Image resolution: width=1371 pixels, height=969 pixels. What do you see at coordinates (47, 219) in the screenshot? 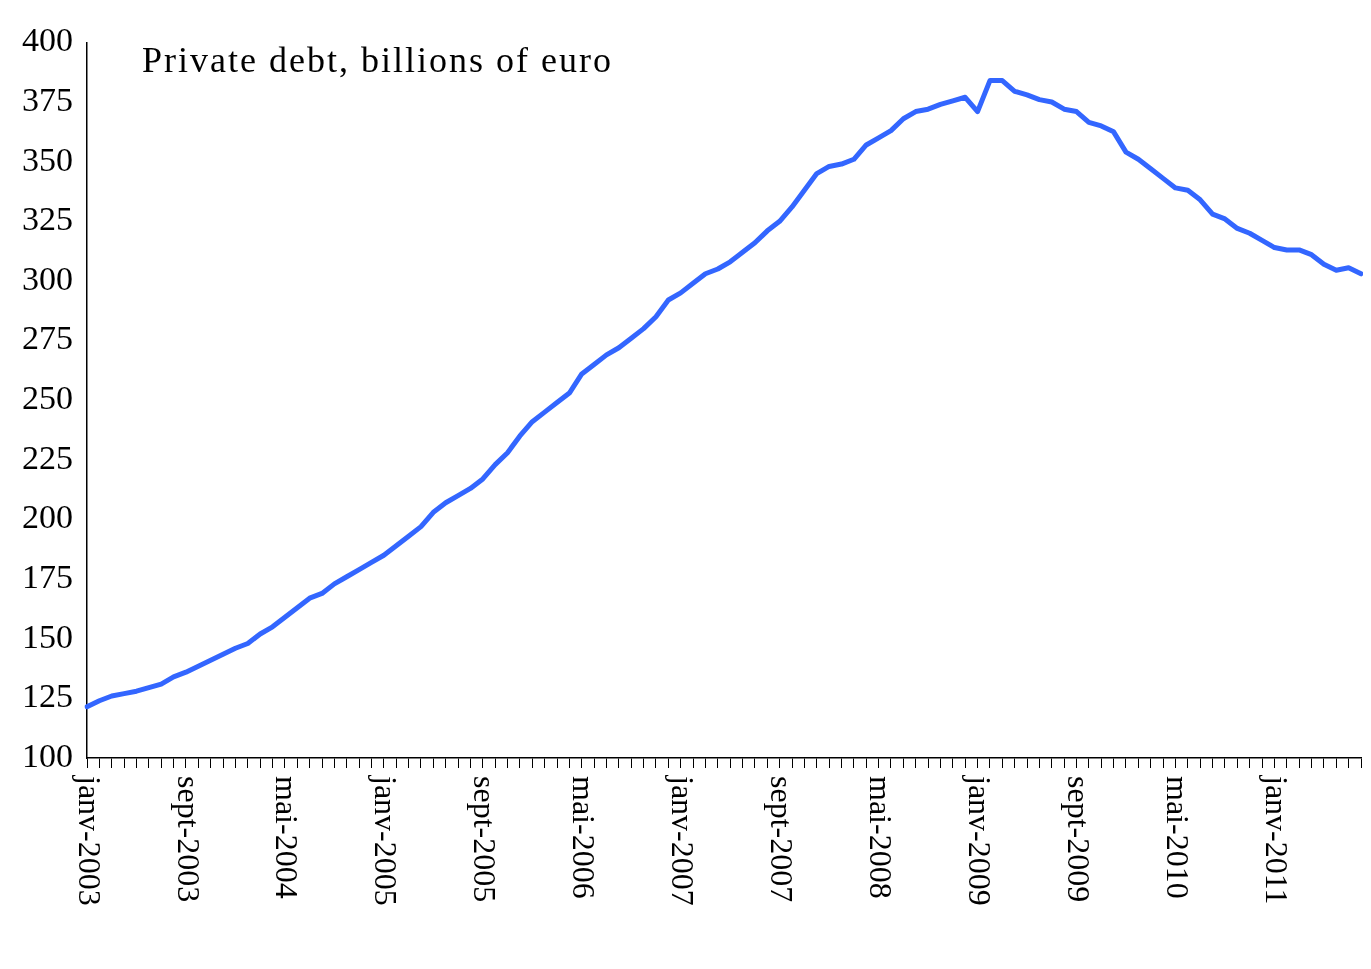
I see `y-tick-label: 325` at bounding box center [47, 219].